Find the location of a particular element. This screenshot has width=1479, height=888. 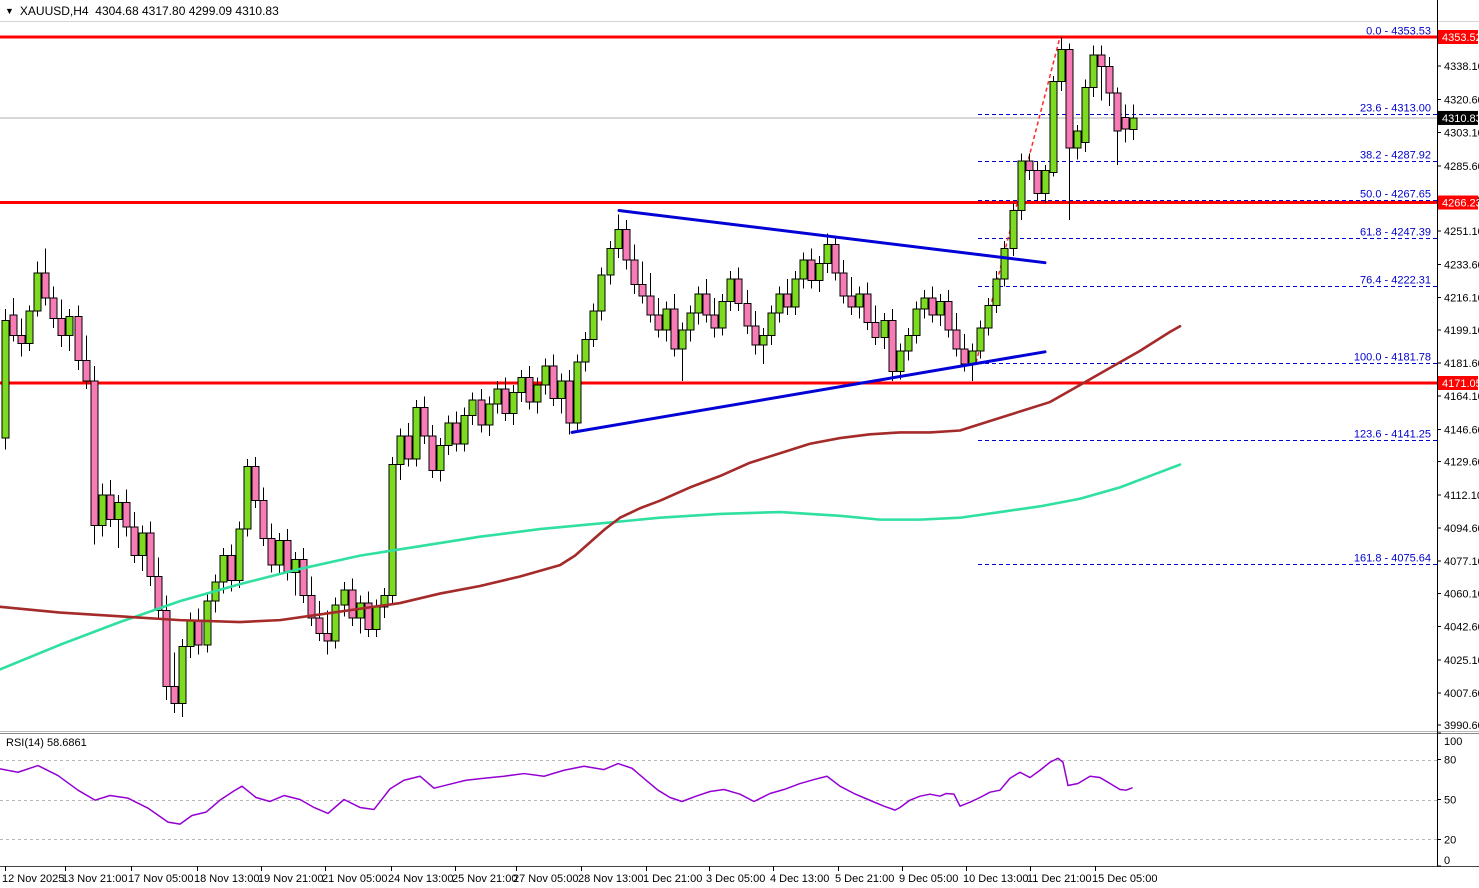

price-tick-label: 4303.10 is located at coordinates (1461, 134).